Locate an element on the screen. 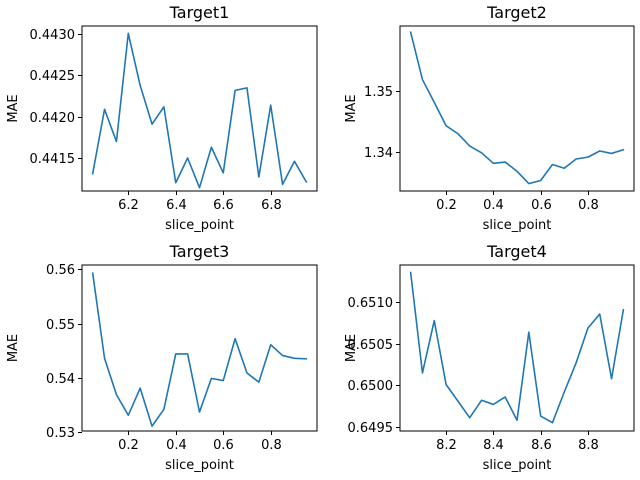 Image resolution: width=640 pixels, height=480 pixels. panel-1-x-tick-label: 6.6 is located at coordinates (223, 205).